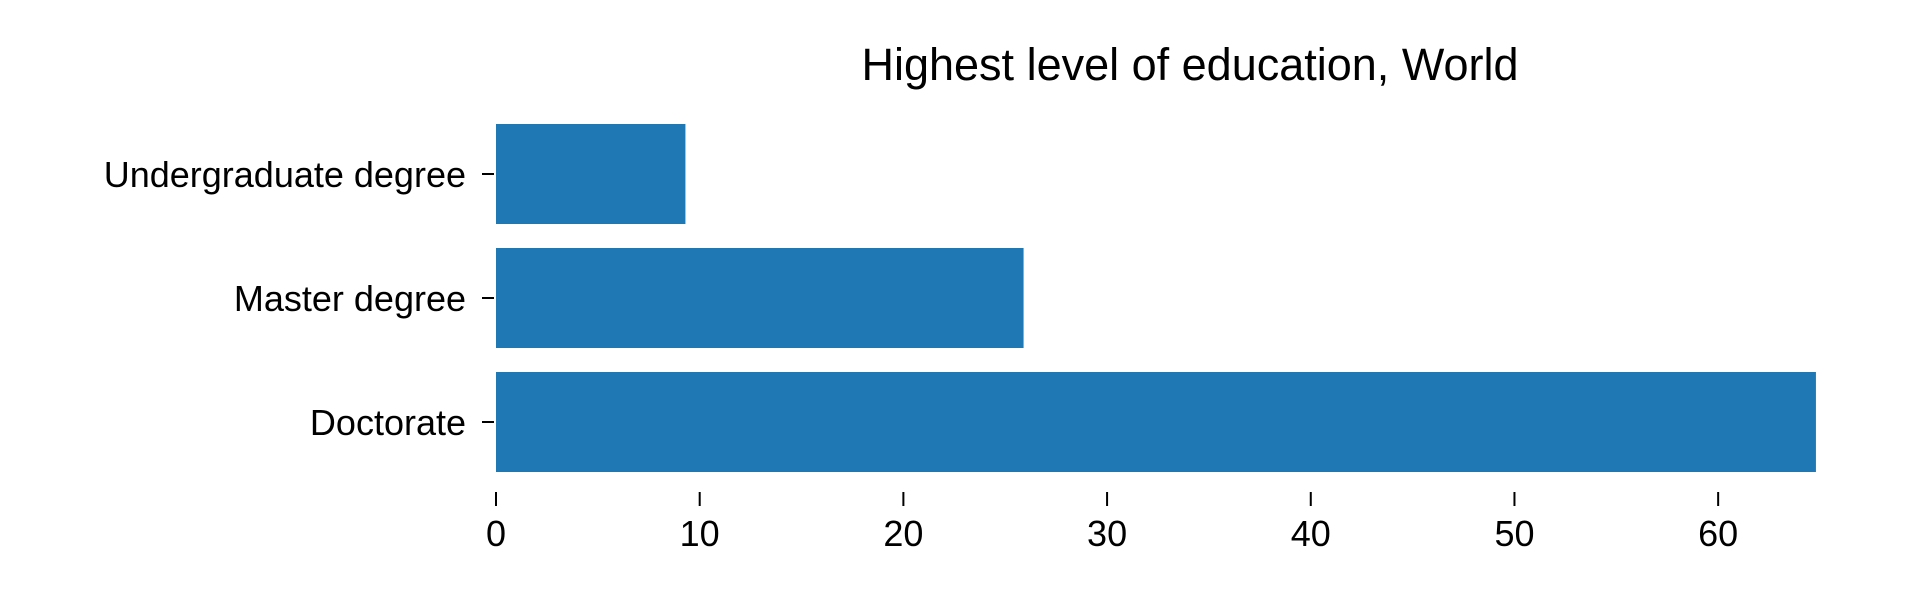  Describe the element at coordinates (350, 298) in the screenshot. I see `y-tick-label: Master degree` at that location.